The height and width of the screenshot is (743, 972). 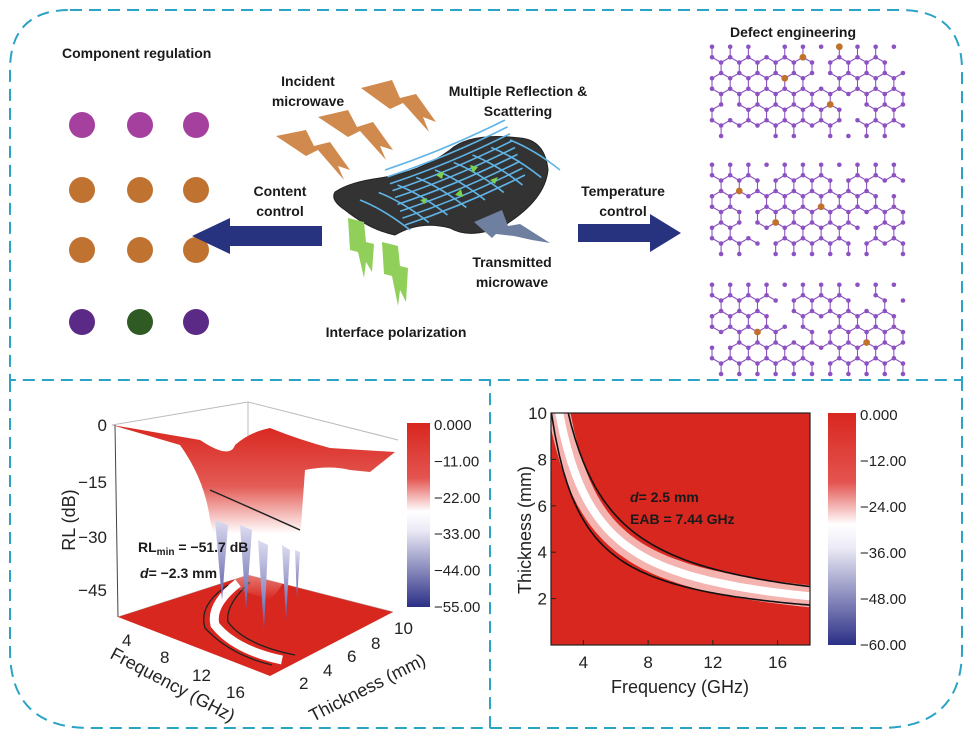 I want to click on transmitted-label-1: Transmitted, so click(x=511, y=262).